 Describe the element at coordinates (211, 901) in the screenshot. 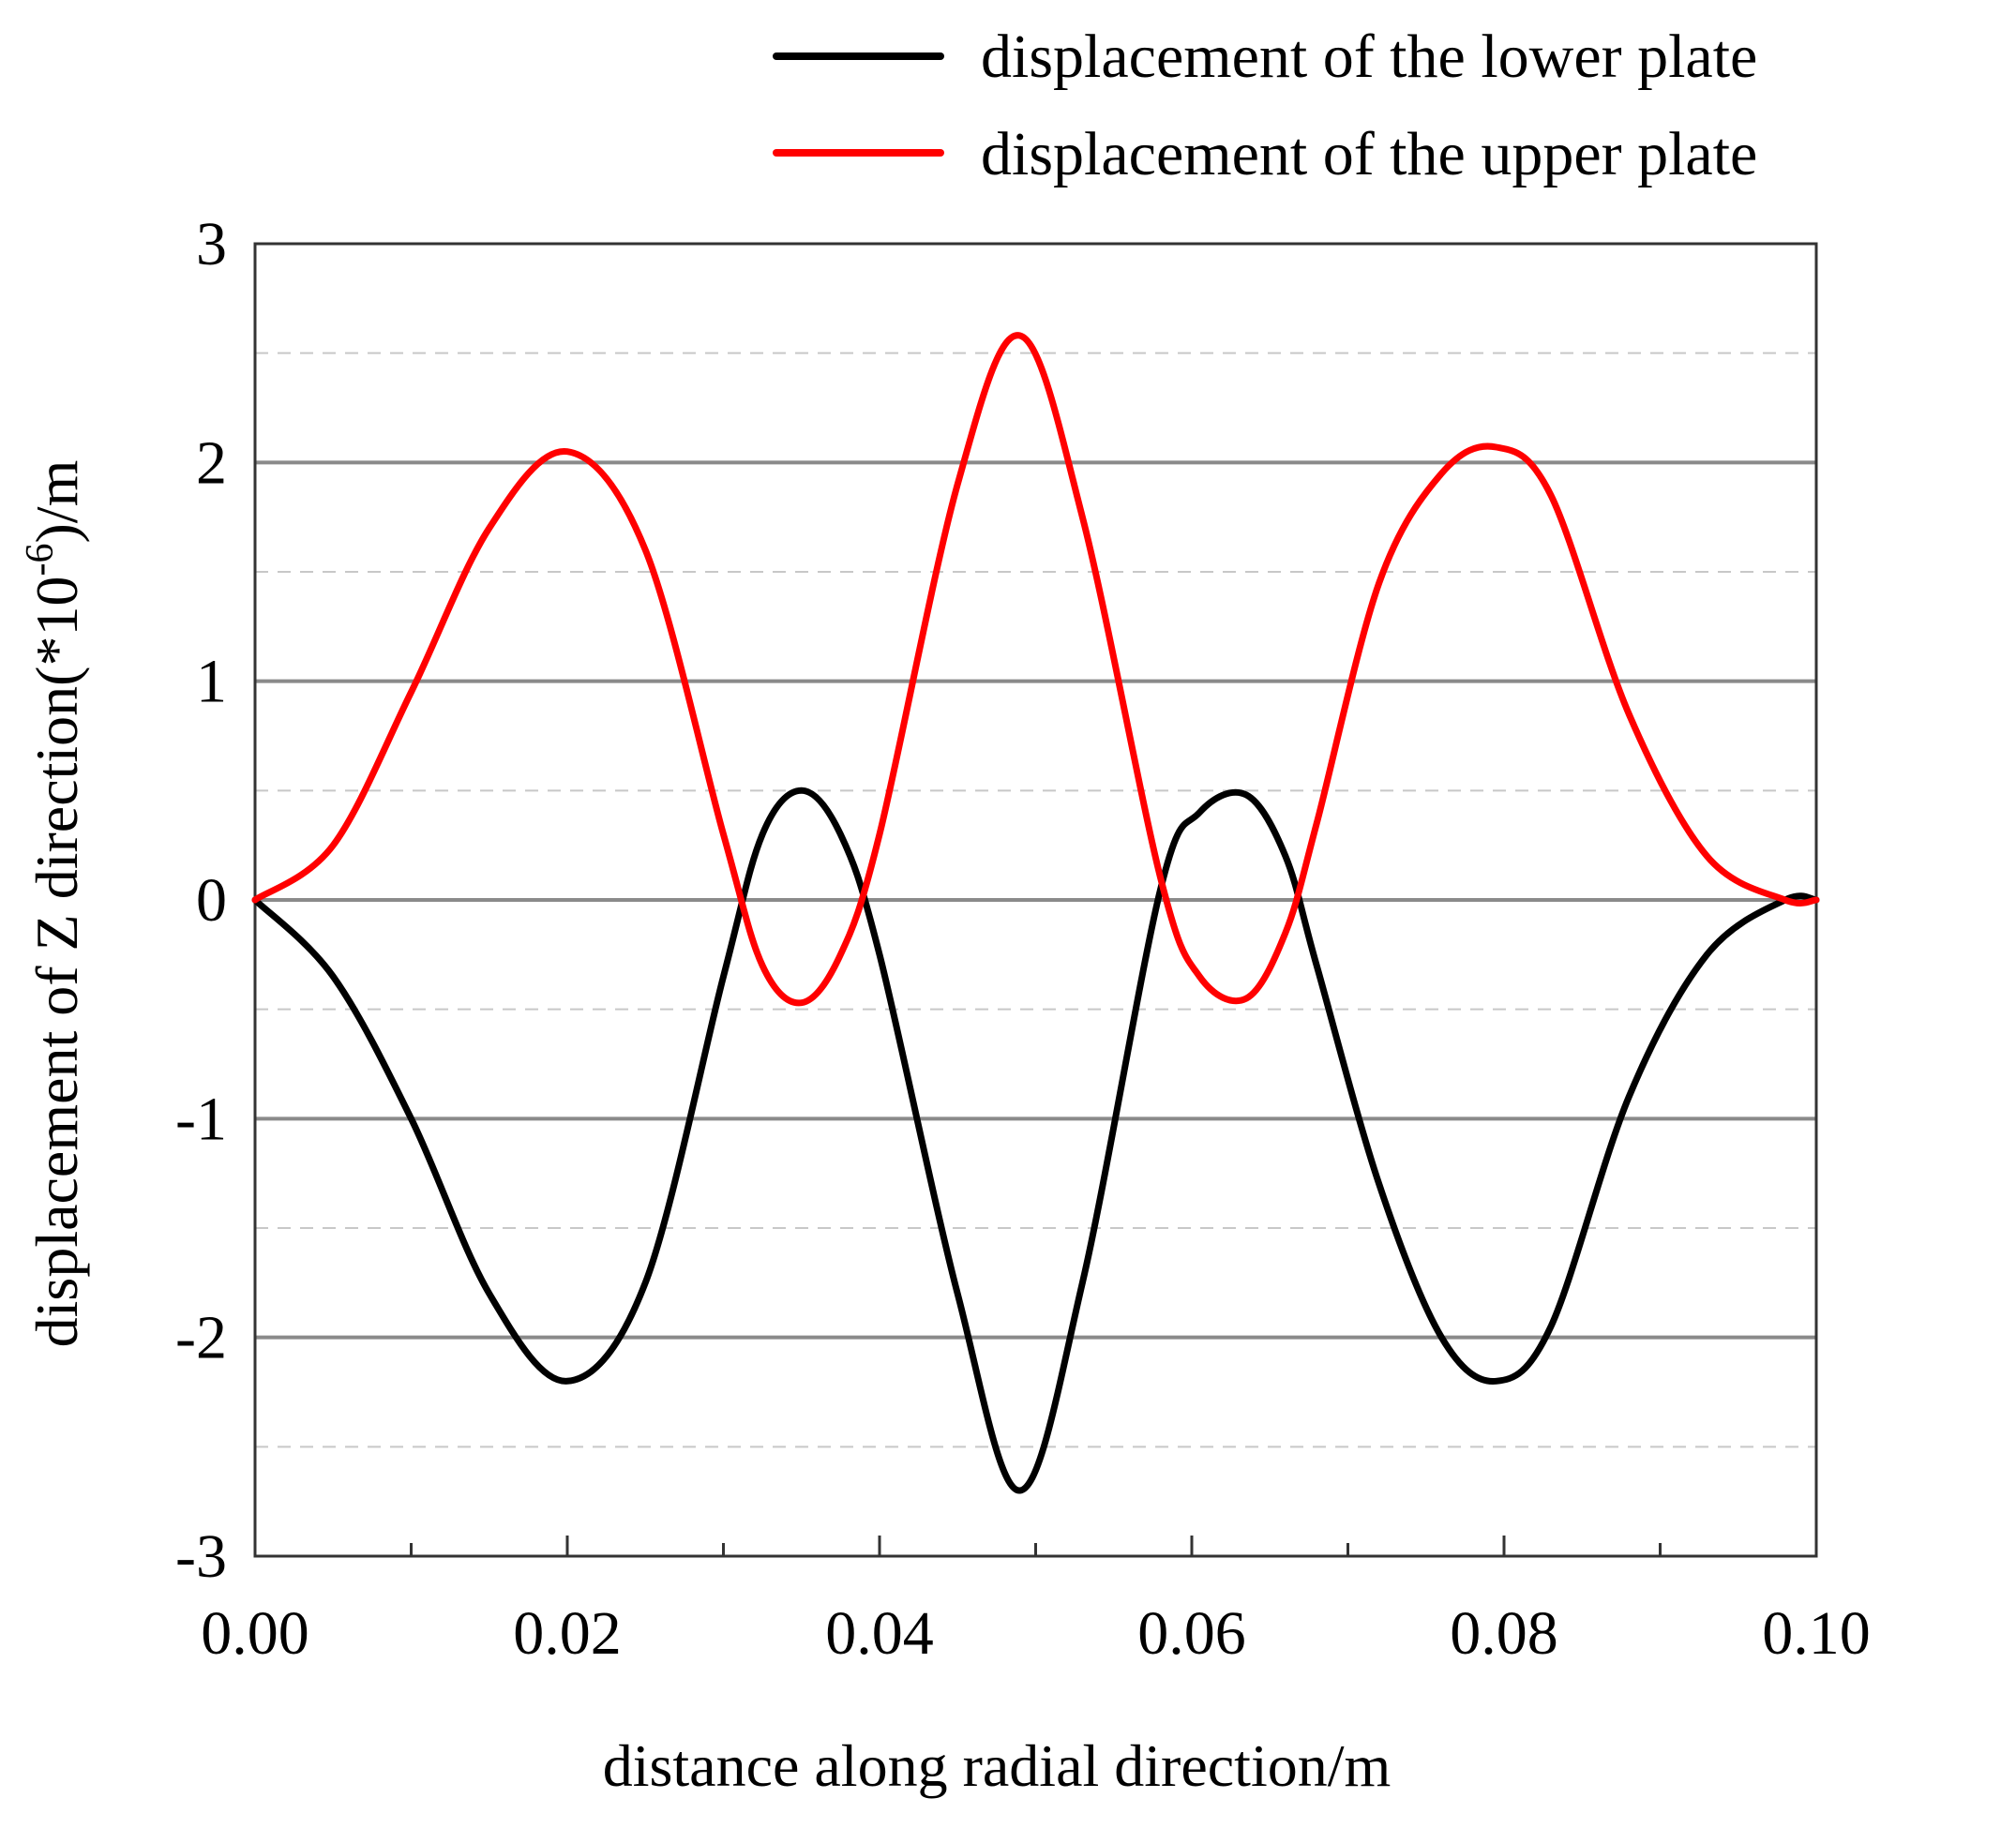

I see `y-tick-label: 0` at that location.